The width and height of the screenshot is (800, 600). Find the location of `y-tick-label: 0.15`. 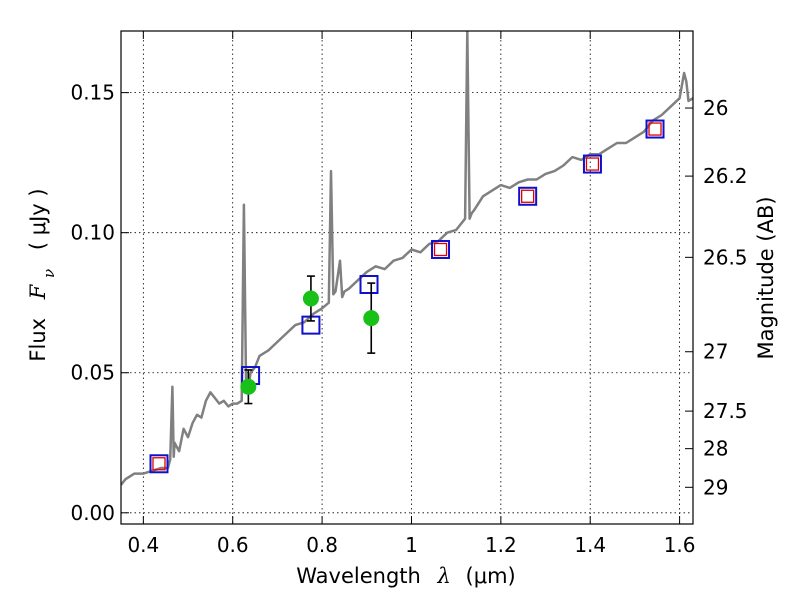

y-tick-label: 0.15 is located at coordinates (92, 93).